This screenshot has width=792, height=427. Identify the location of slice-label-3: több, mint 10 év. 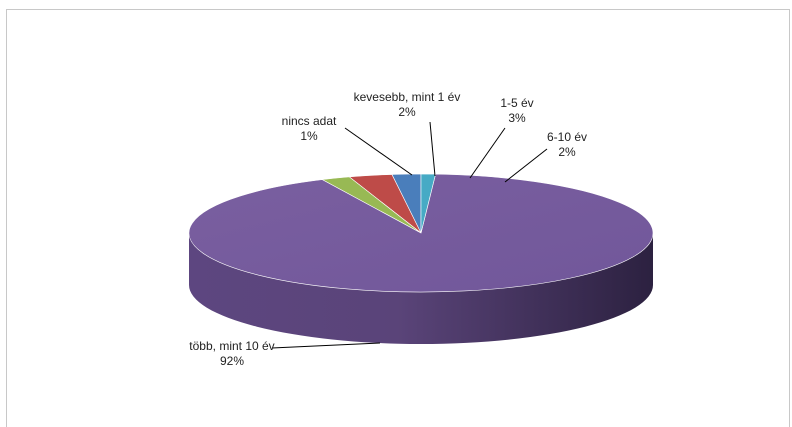
(231, 346).